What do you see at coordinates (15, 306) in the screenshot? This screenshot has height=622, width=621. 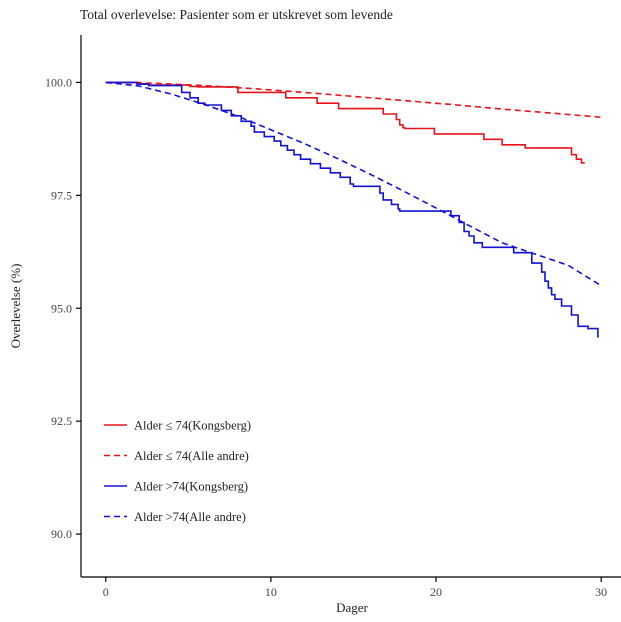 I see `y-axis-label: Overlevelse (%)` at bounding box center [15, 306].